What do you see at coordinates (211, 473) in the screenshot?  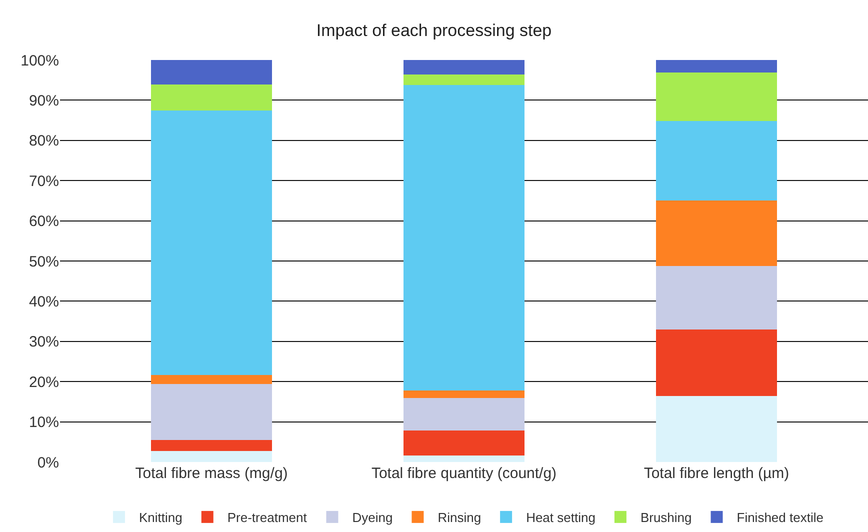 I see `x-tick-label: Total fibre mass (mg/g)` at bounding box center [211, 473].